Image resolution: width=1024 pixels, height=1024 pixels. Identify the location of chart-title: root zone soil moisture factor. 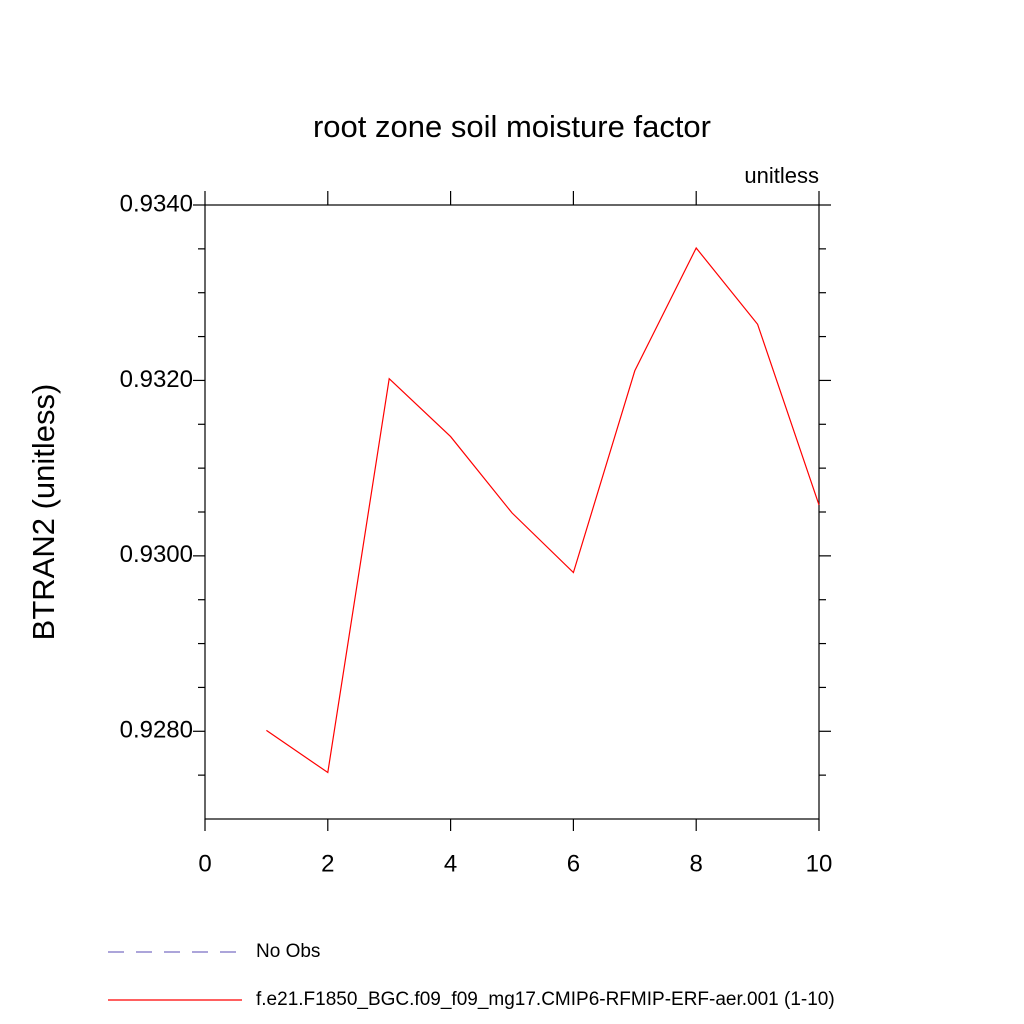
(512, 126).